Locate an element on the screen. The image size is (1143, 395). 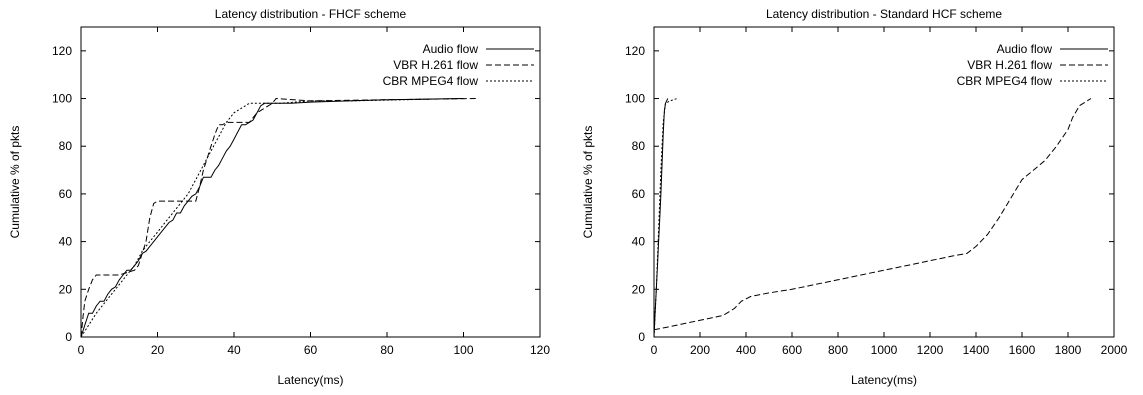
x-tick-label: 1800 is located at coordinates (1068, 350).